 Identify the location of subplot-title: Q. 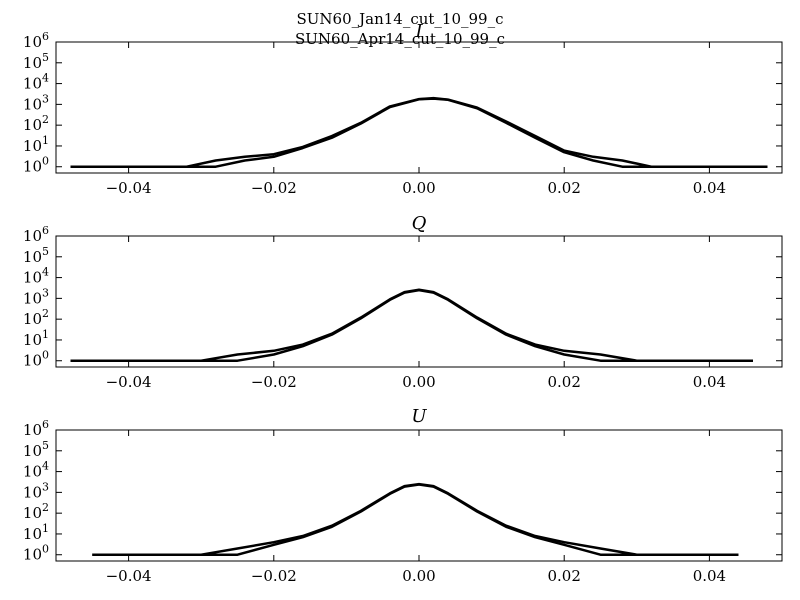
(419, 223).